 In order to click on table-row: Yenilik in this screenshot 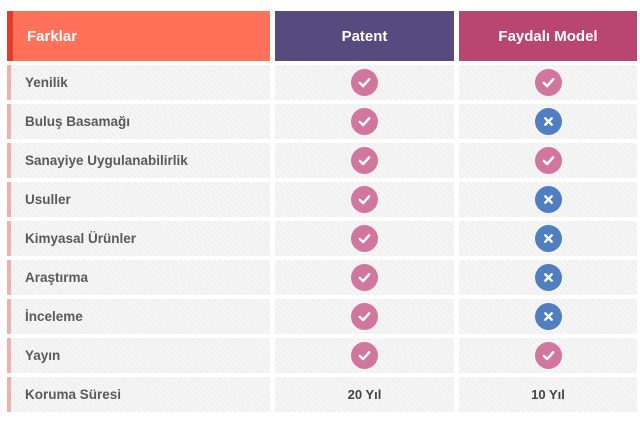, I will do `click(320, 82)`.